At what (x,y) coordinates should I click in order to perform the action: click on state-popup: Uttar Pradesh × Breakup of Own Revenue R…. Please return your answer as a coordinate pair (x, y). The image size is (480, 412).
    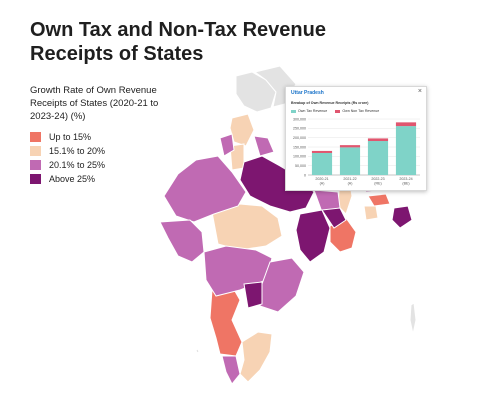
    Looking at the image, I should click on (356, 138).